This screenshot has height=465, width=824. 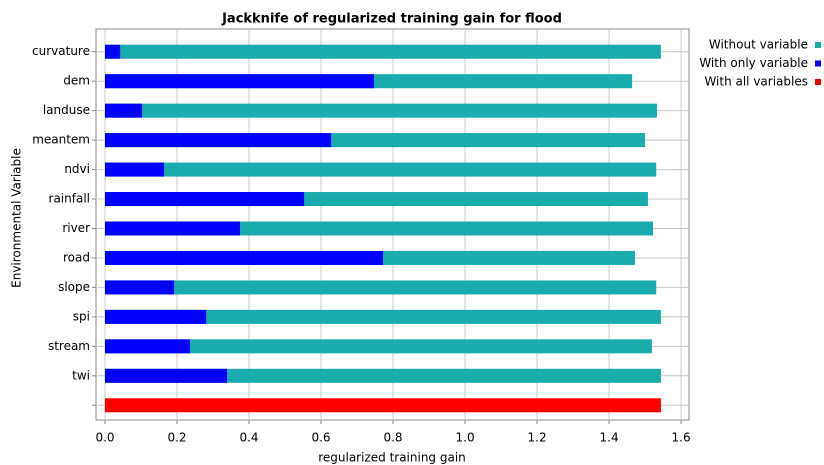 I want to click on y-tick-label: meantem, so click(x=61, y=140).